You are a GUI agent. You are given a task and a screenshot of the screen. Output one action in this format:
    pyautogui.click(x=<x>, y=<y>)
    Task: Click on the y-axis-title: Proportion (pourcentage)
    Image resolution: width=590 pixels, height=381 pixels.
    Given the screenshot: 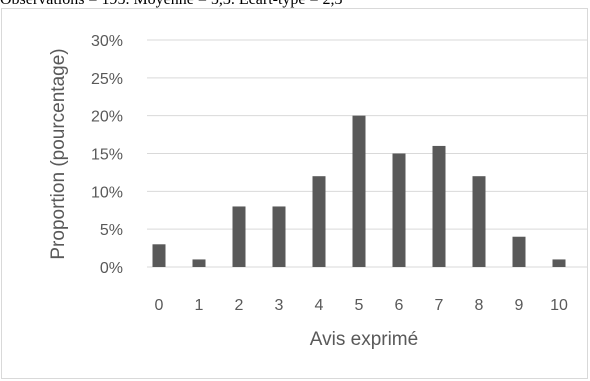 What is the action you would take?
    pyautogui.click(x=58, y=153)
    